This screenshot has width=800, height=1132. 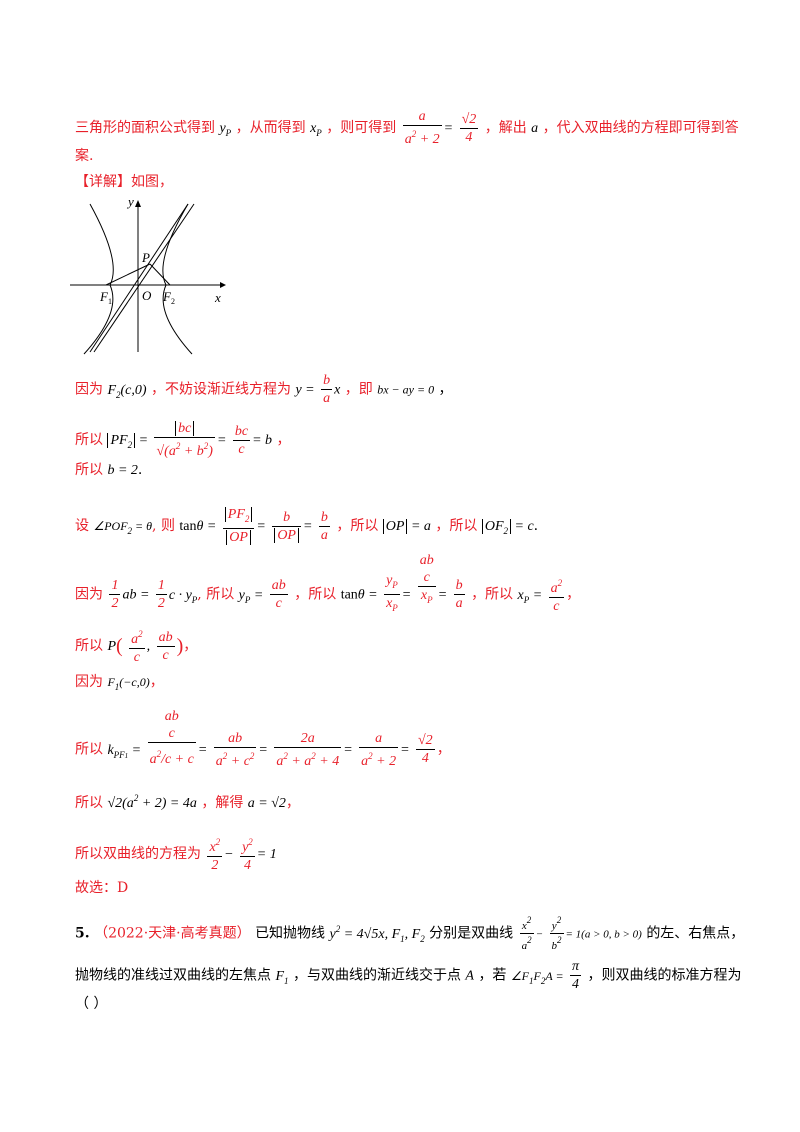 I want to click on text: 分别是双曲线, so click(x=471, y=933).